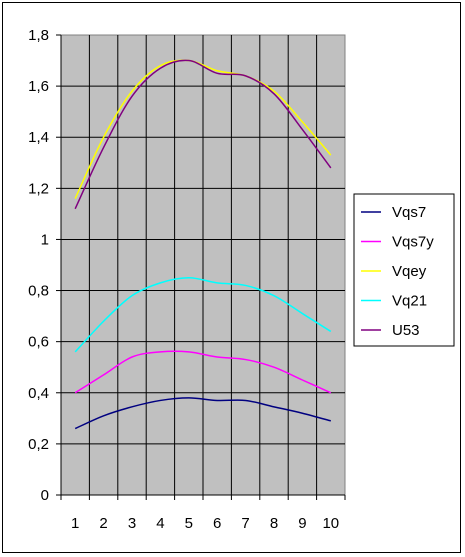 This screenshot has width=465, height=557. I want to click on series-line-vq21, so click(203, 315).